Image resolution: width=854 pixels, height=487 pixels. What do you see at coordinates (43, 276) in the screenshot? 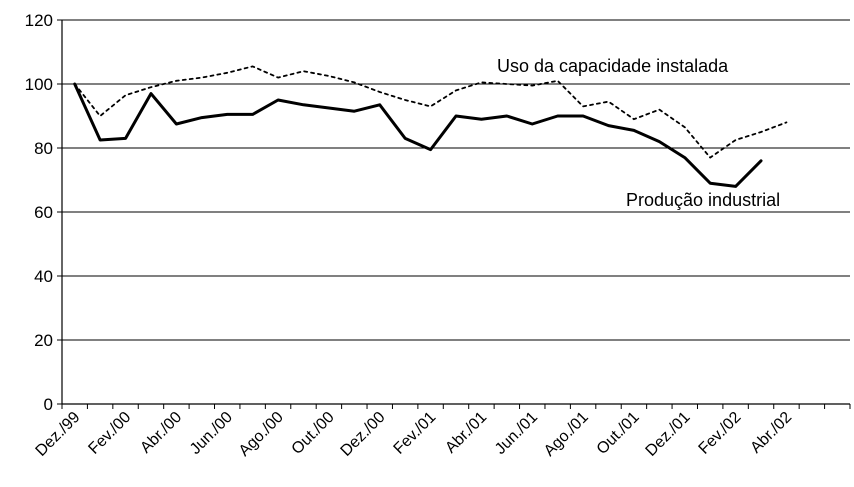
I see `y-tick-label: 40` at bounding box center [43, 276].